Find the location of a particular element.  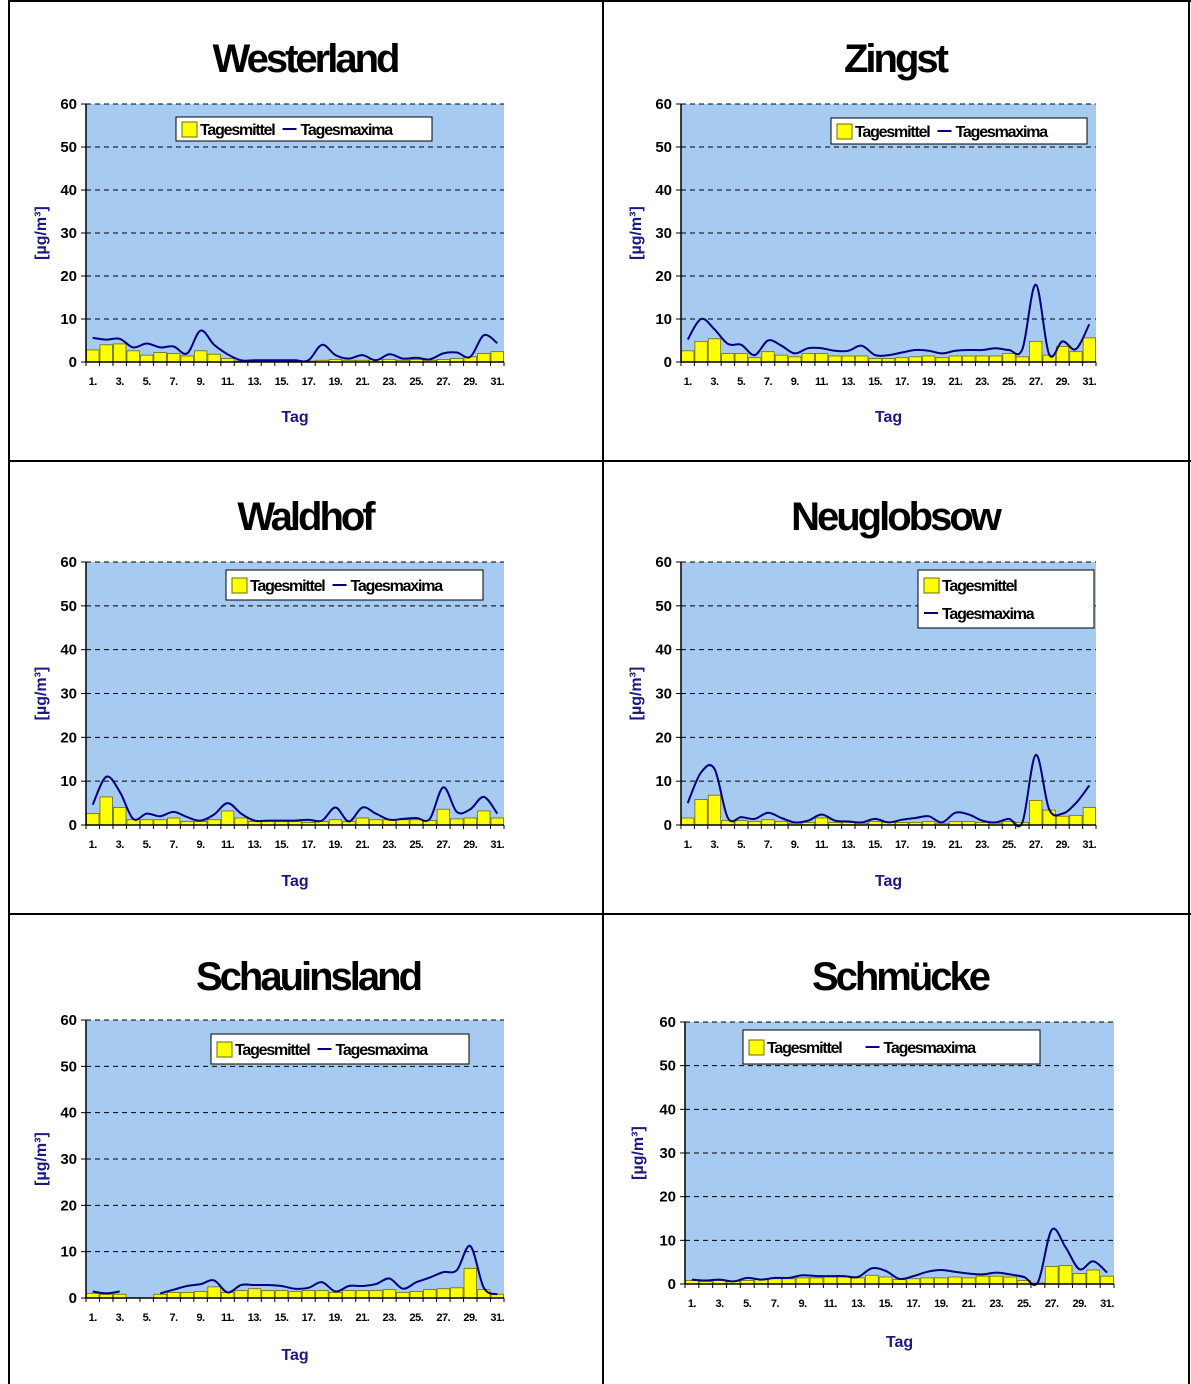

plot-area is located at coordinates (899, 1153).